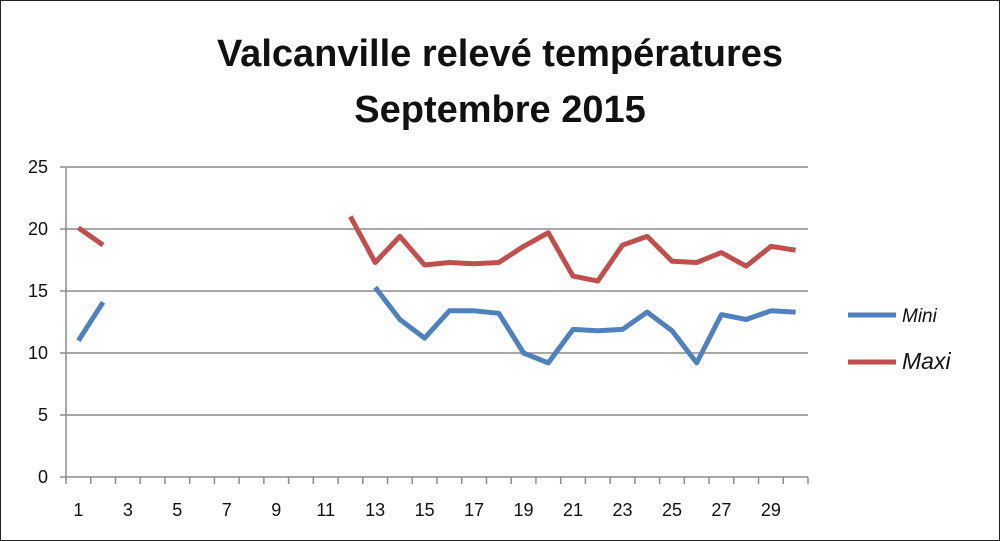 Image resolution: width=1000 pixels, height=541 pixels. Describe the element at coordinates (573, 510) in the screenshot. I see `x-tick-label-21: 21` at that location.